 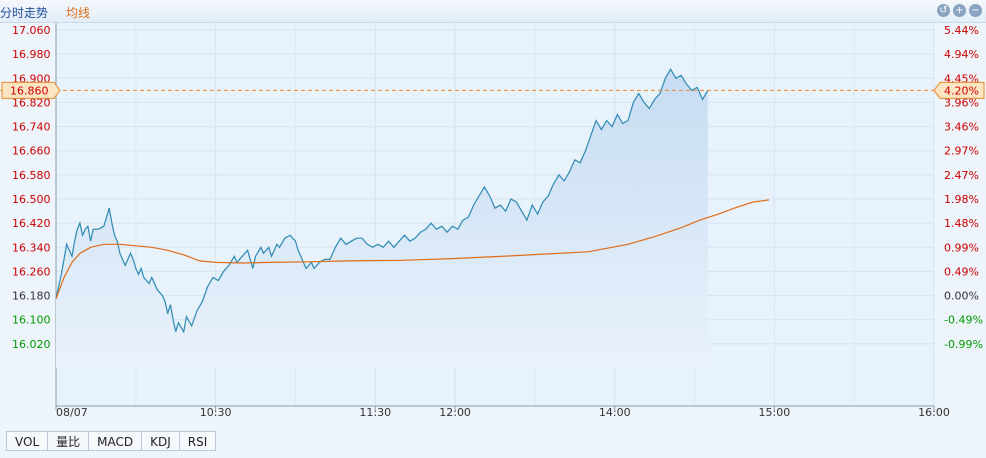 What do you see at coordinates (31, 127) in the screenshot?
I see `y-tick-label: 16.740` at bounding box center [31, 127].